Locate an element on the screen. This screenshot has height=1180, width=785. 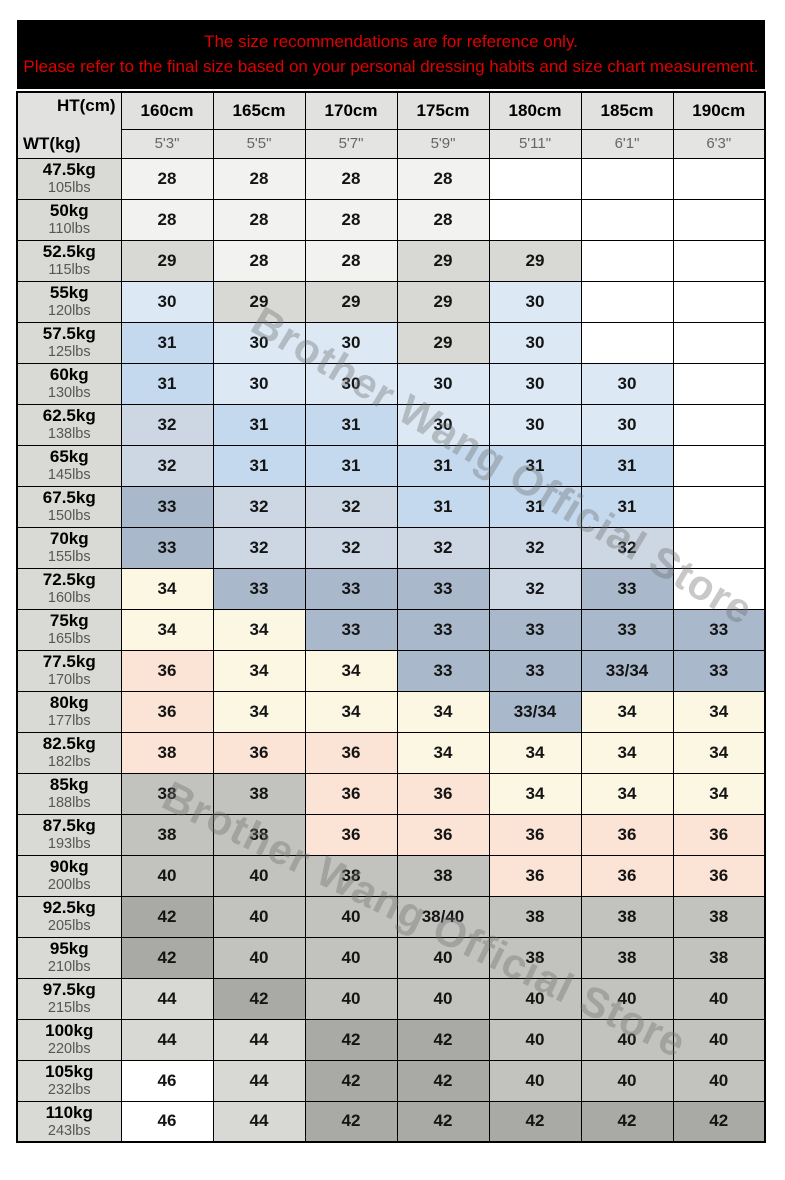
size-cell: 38/40 is located at coordinates (443, 916).